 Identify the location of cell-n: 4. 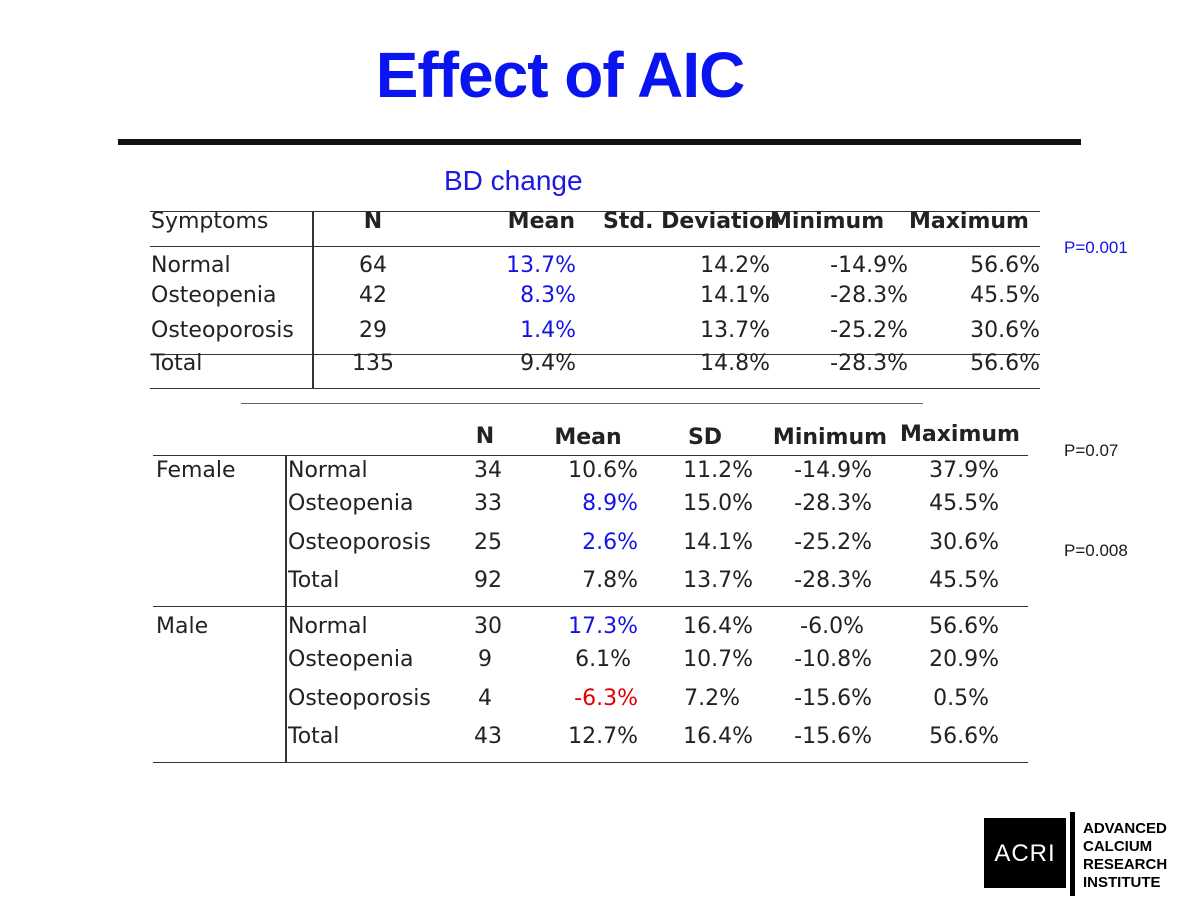
(485, 698).